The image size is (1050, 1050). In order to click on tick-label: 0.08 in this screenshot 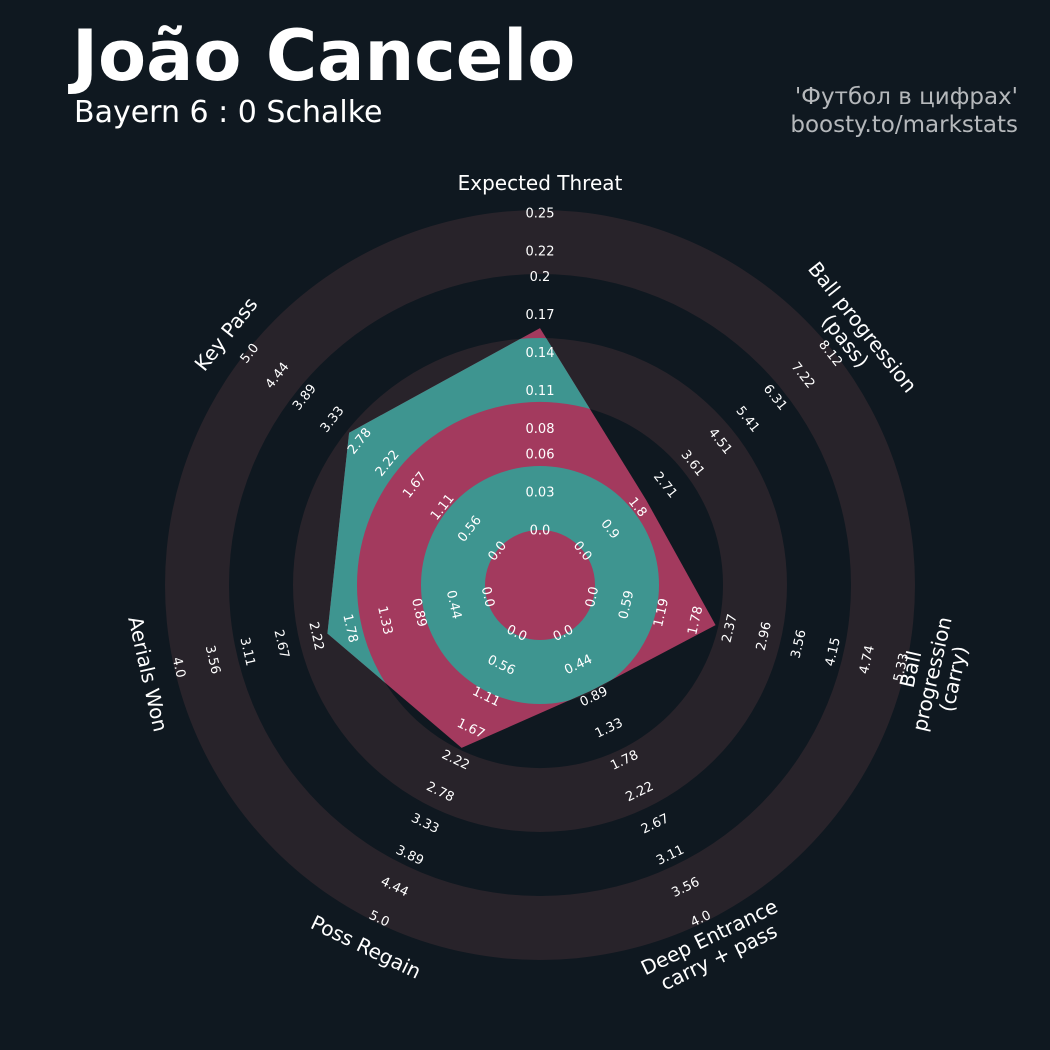, I will do `click(540, 429)`.